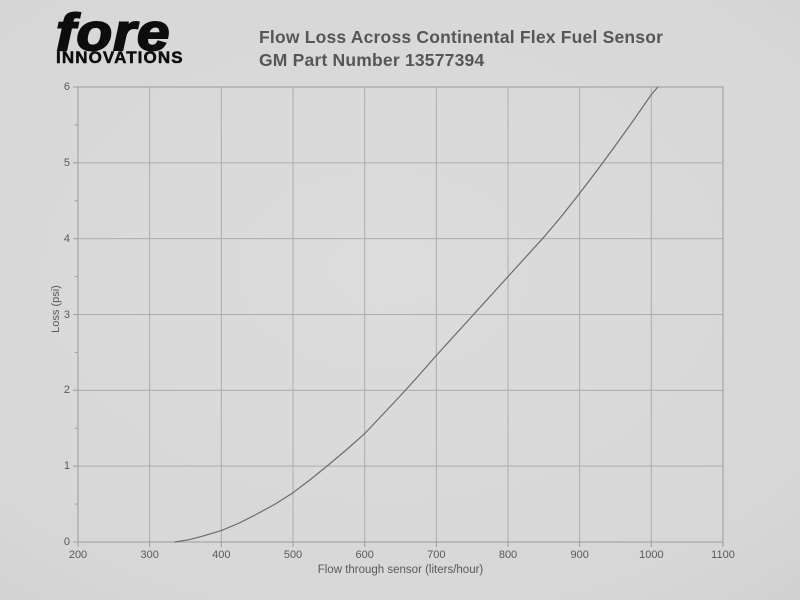 This screenshot has height=600, width=800. Describe the element at coordinates (400, 570) in the screenshot. I see `x-axis-title: Flow through sensor (liters/hour)` at that location.